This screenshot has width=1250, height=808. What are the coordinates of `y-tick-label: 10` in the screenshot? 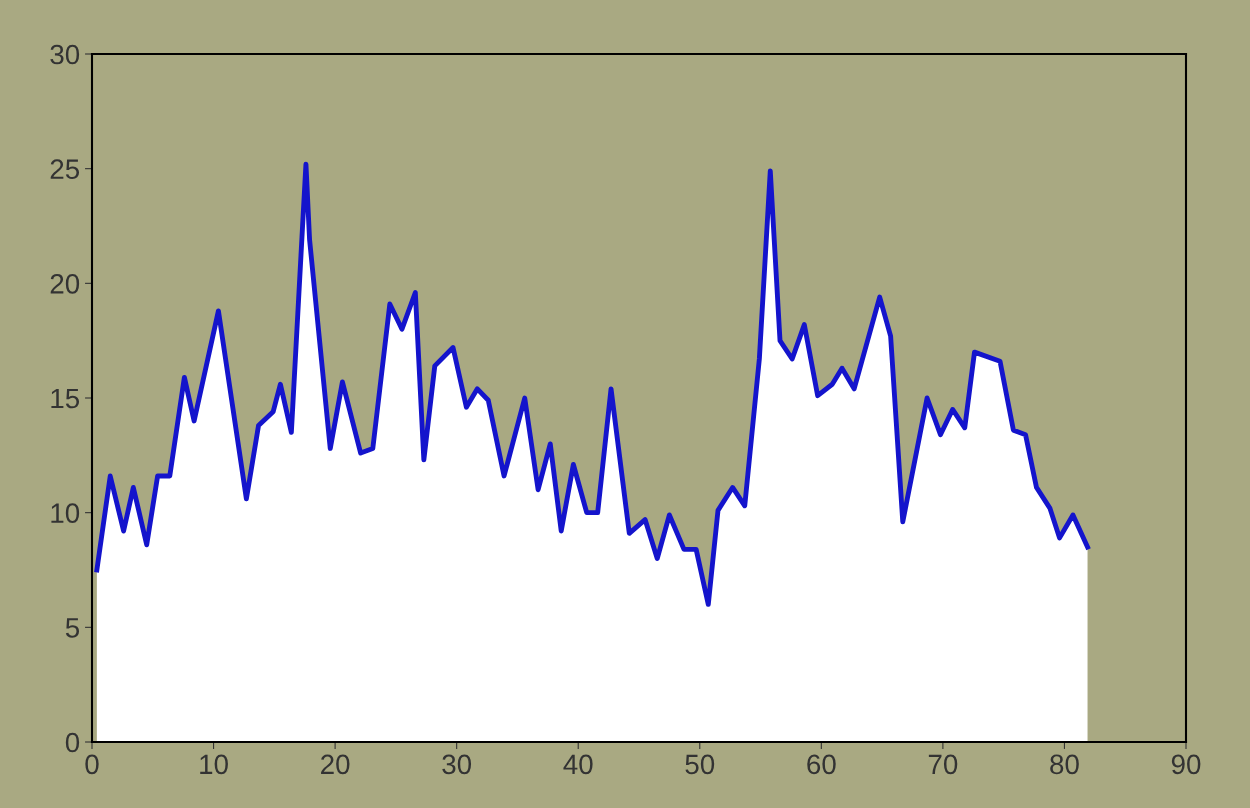 It's located at (65, 513).